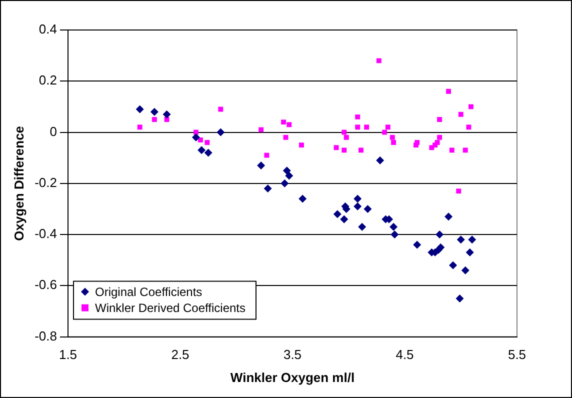 The width and height of the screenshot is (572, 398). What do you see at coordinates (18, 183) in the screenshot?
I see `y-axis-title: Oxygen Difference` at bounding box center [18, 183].